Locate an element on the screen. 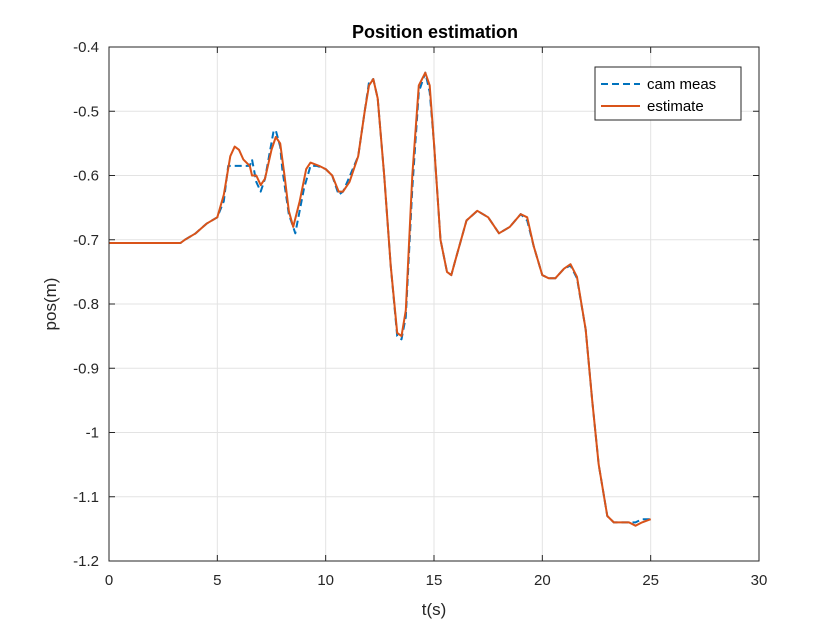  y-tick-label: -1.2 is located at coordinates (86, 561).